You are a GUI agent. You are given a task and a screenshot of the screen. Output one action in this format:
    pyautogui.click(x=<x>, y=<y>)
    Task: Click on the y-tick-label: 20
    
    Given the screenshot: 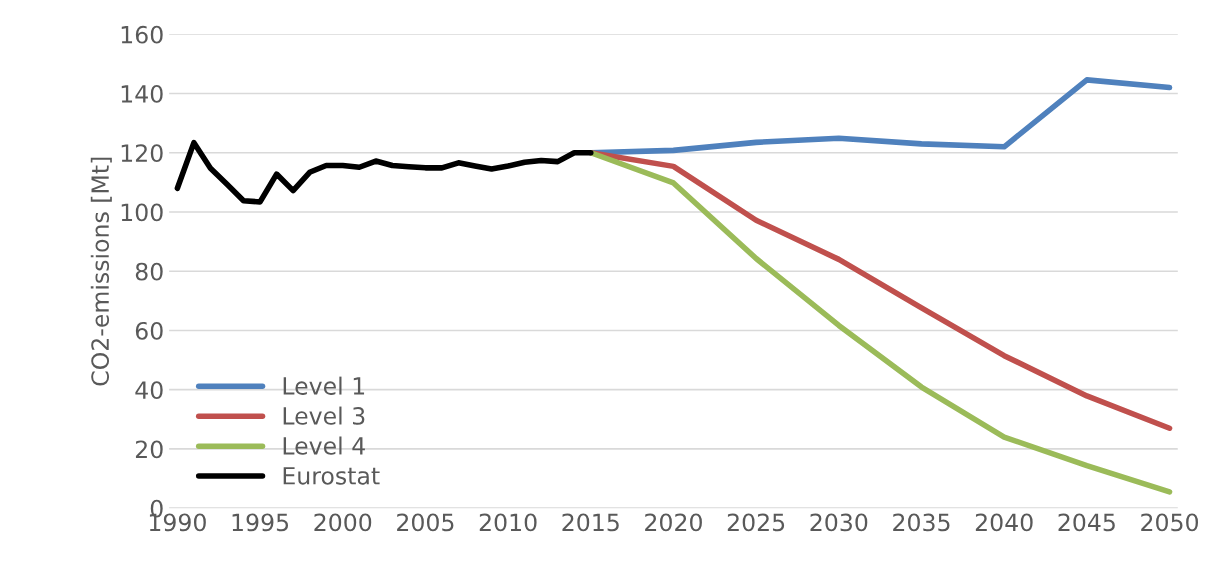 What is the action you would take?
    pyautogui.click(x=149, y=449)
    